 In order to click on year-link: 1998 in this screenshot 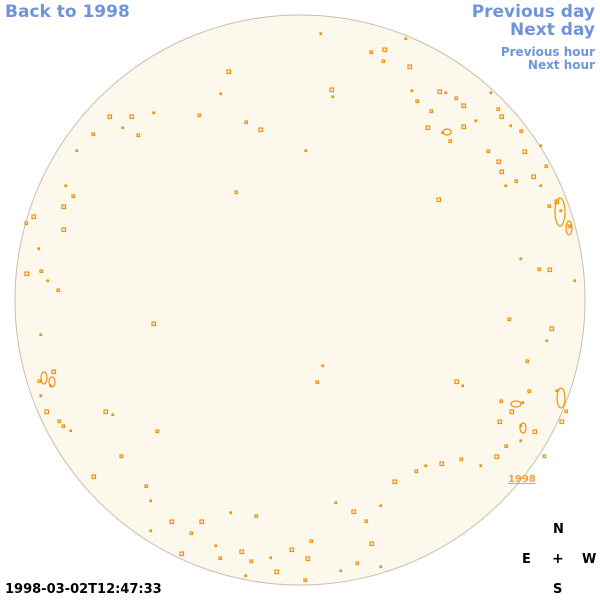, I will do `click(522, 479)`.